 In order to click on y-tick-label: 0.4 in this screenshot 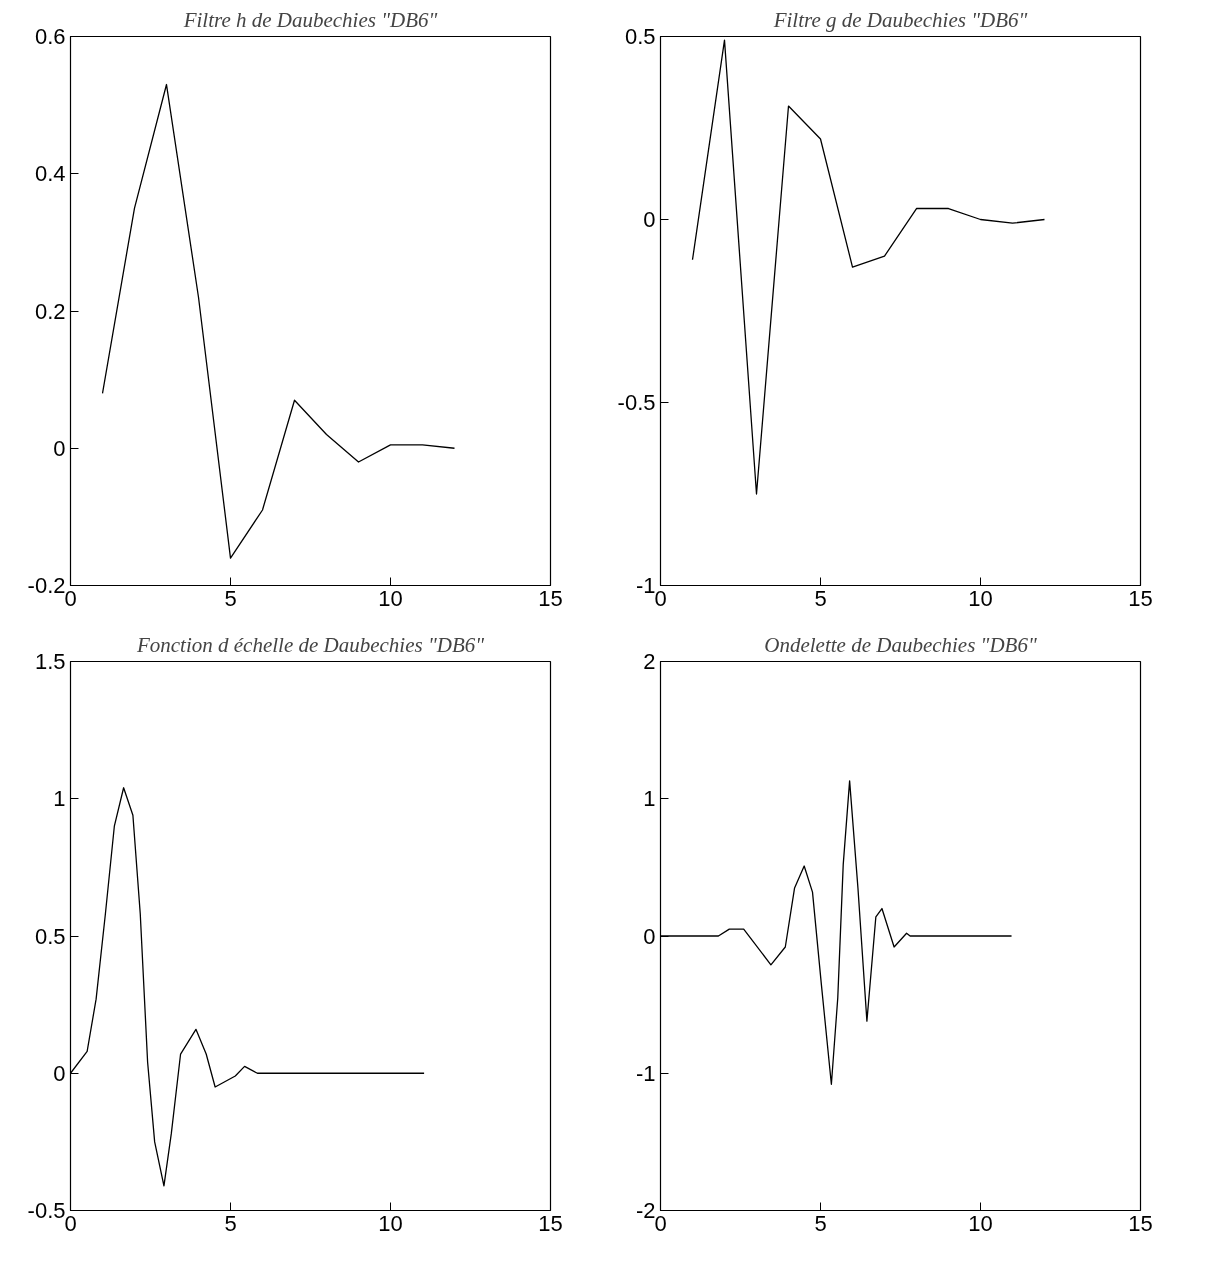, I will do `click(50, 174)`.